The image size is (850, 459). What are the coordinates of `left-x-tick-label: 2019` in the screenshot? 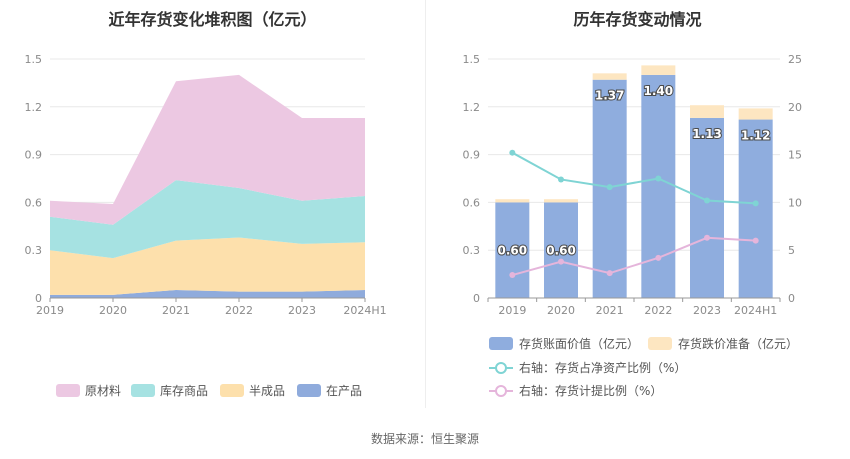 It's located at (50, 310).